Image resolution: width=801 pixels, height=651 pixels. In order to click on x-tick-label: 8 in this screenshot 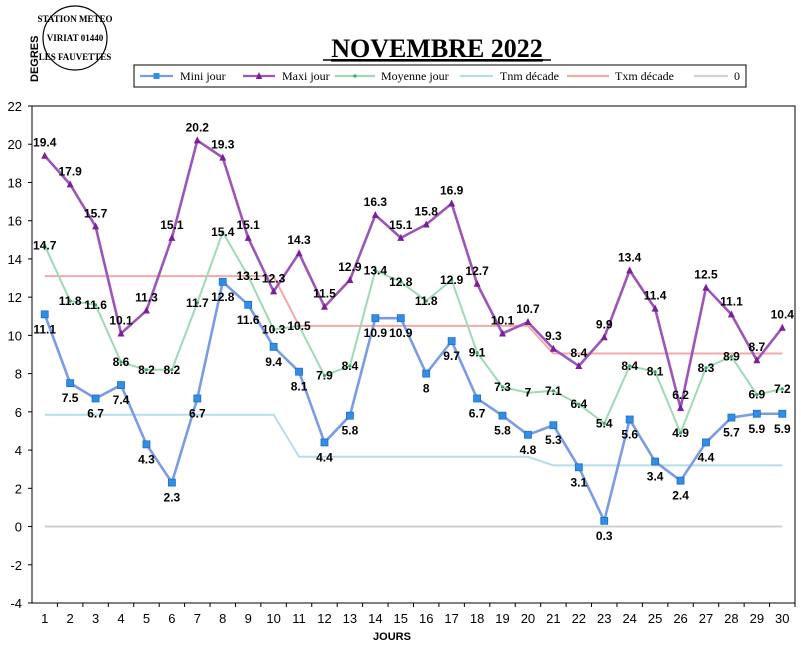, I will do `click(222, 618)`.